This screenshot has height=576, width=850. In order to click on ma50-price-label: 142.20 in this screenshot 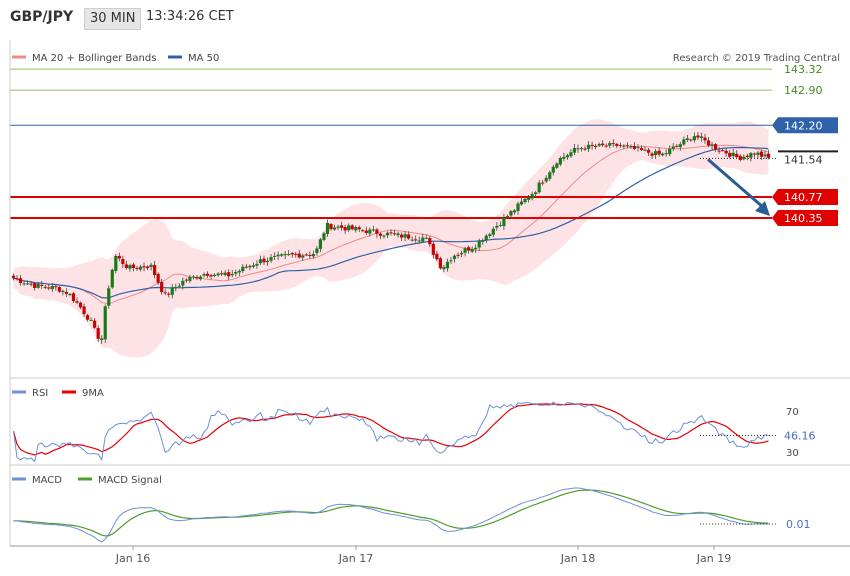, I will do `click(803, 125)`.